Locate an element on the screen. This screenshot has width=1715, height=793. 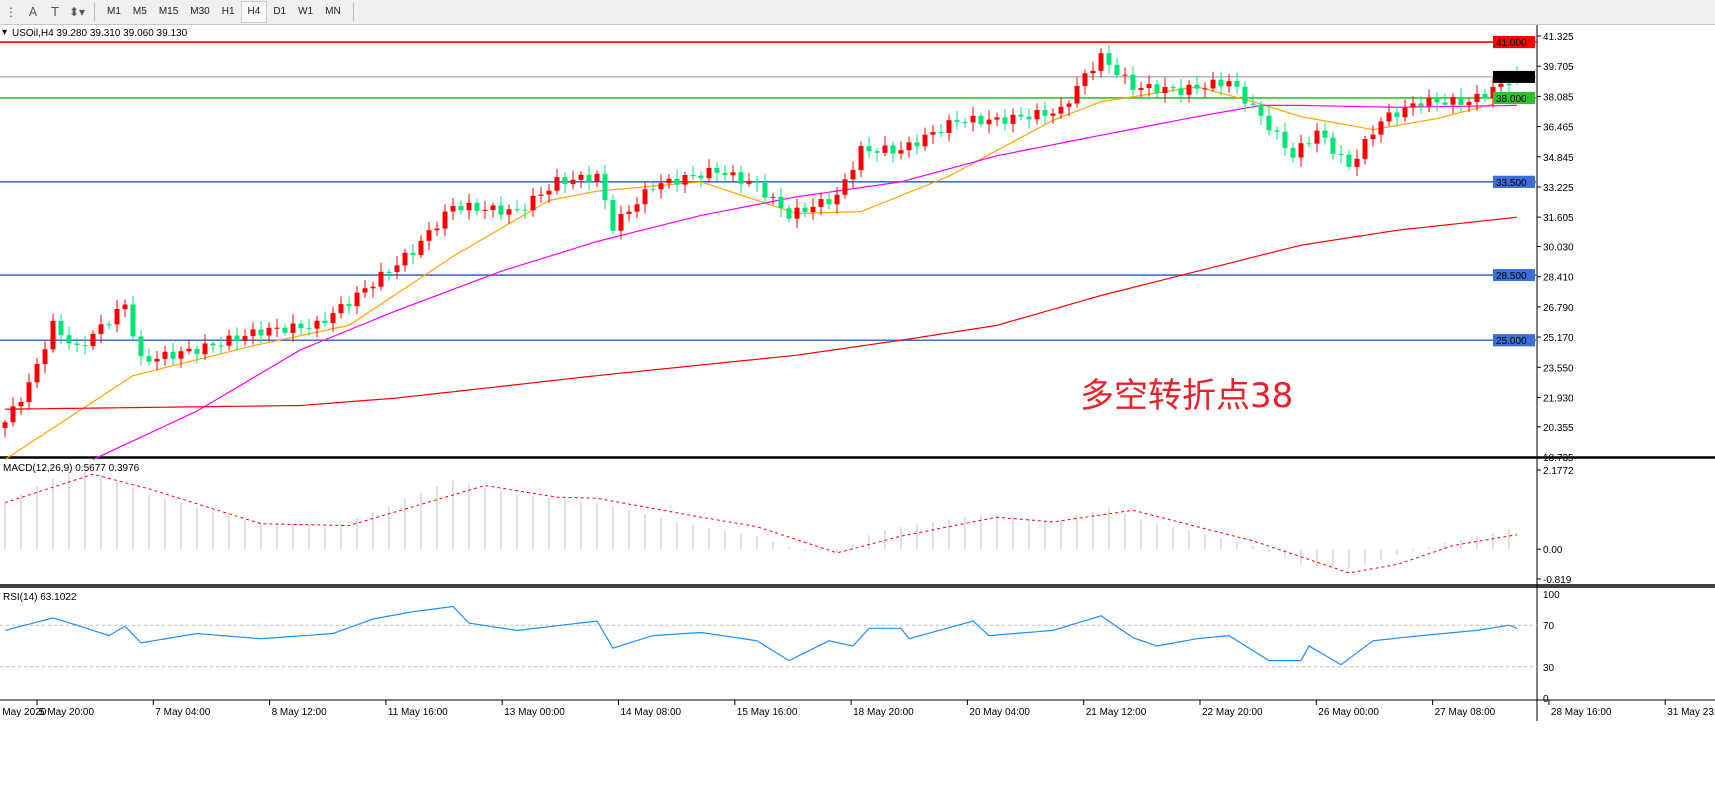
rsi-pane: 100 70 30 0 is located at coordinates (780, 647).